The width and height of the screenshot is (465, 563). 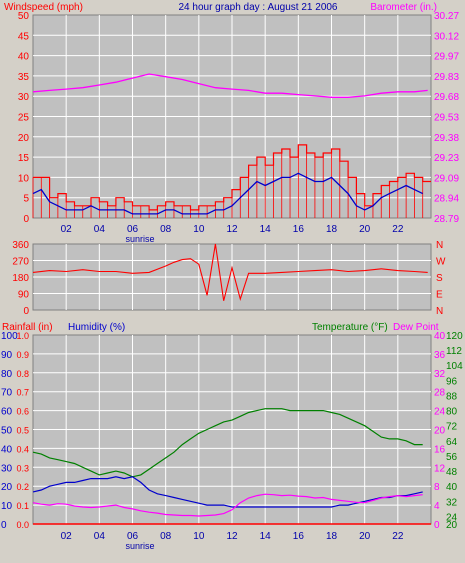 I want to click on temp-tick-20: 20, so click(x=452, y=525).